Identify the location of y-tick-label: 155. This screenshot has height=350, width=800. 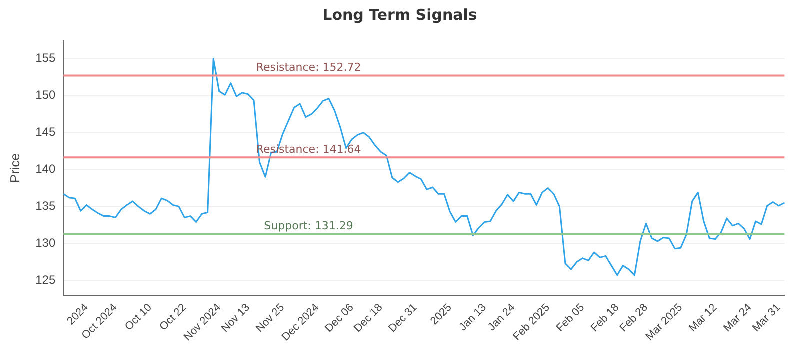
(46, 58).